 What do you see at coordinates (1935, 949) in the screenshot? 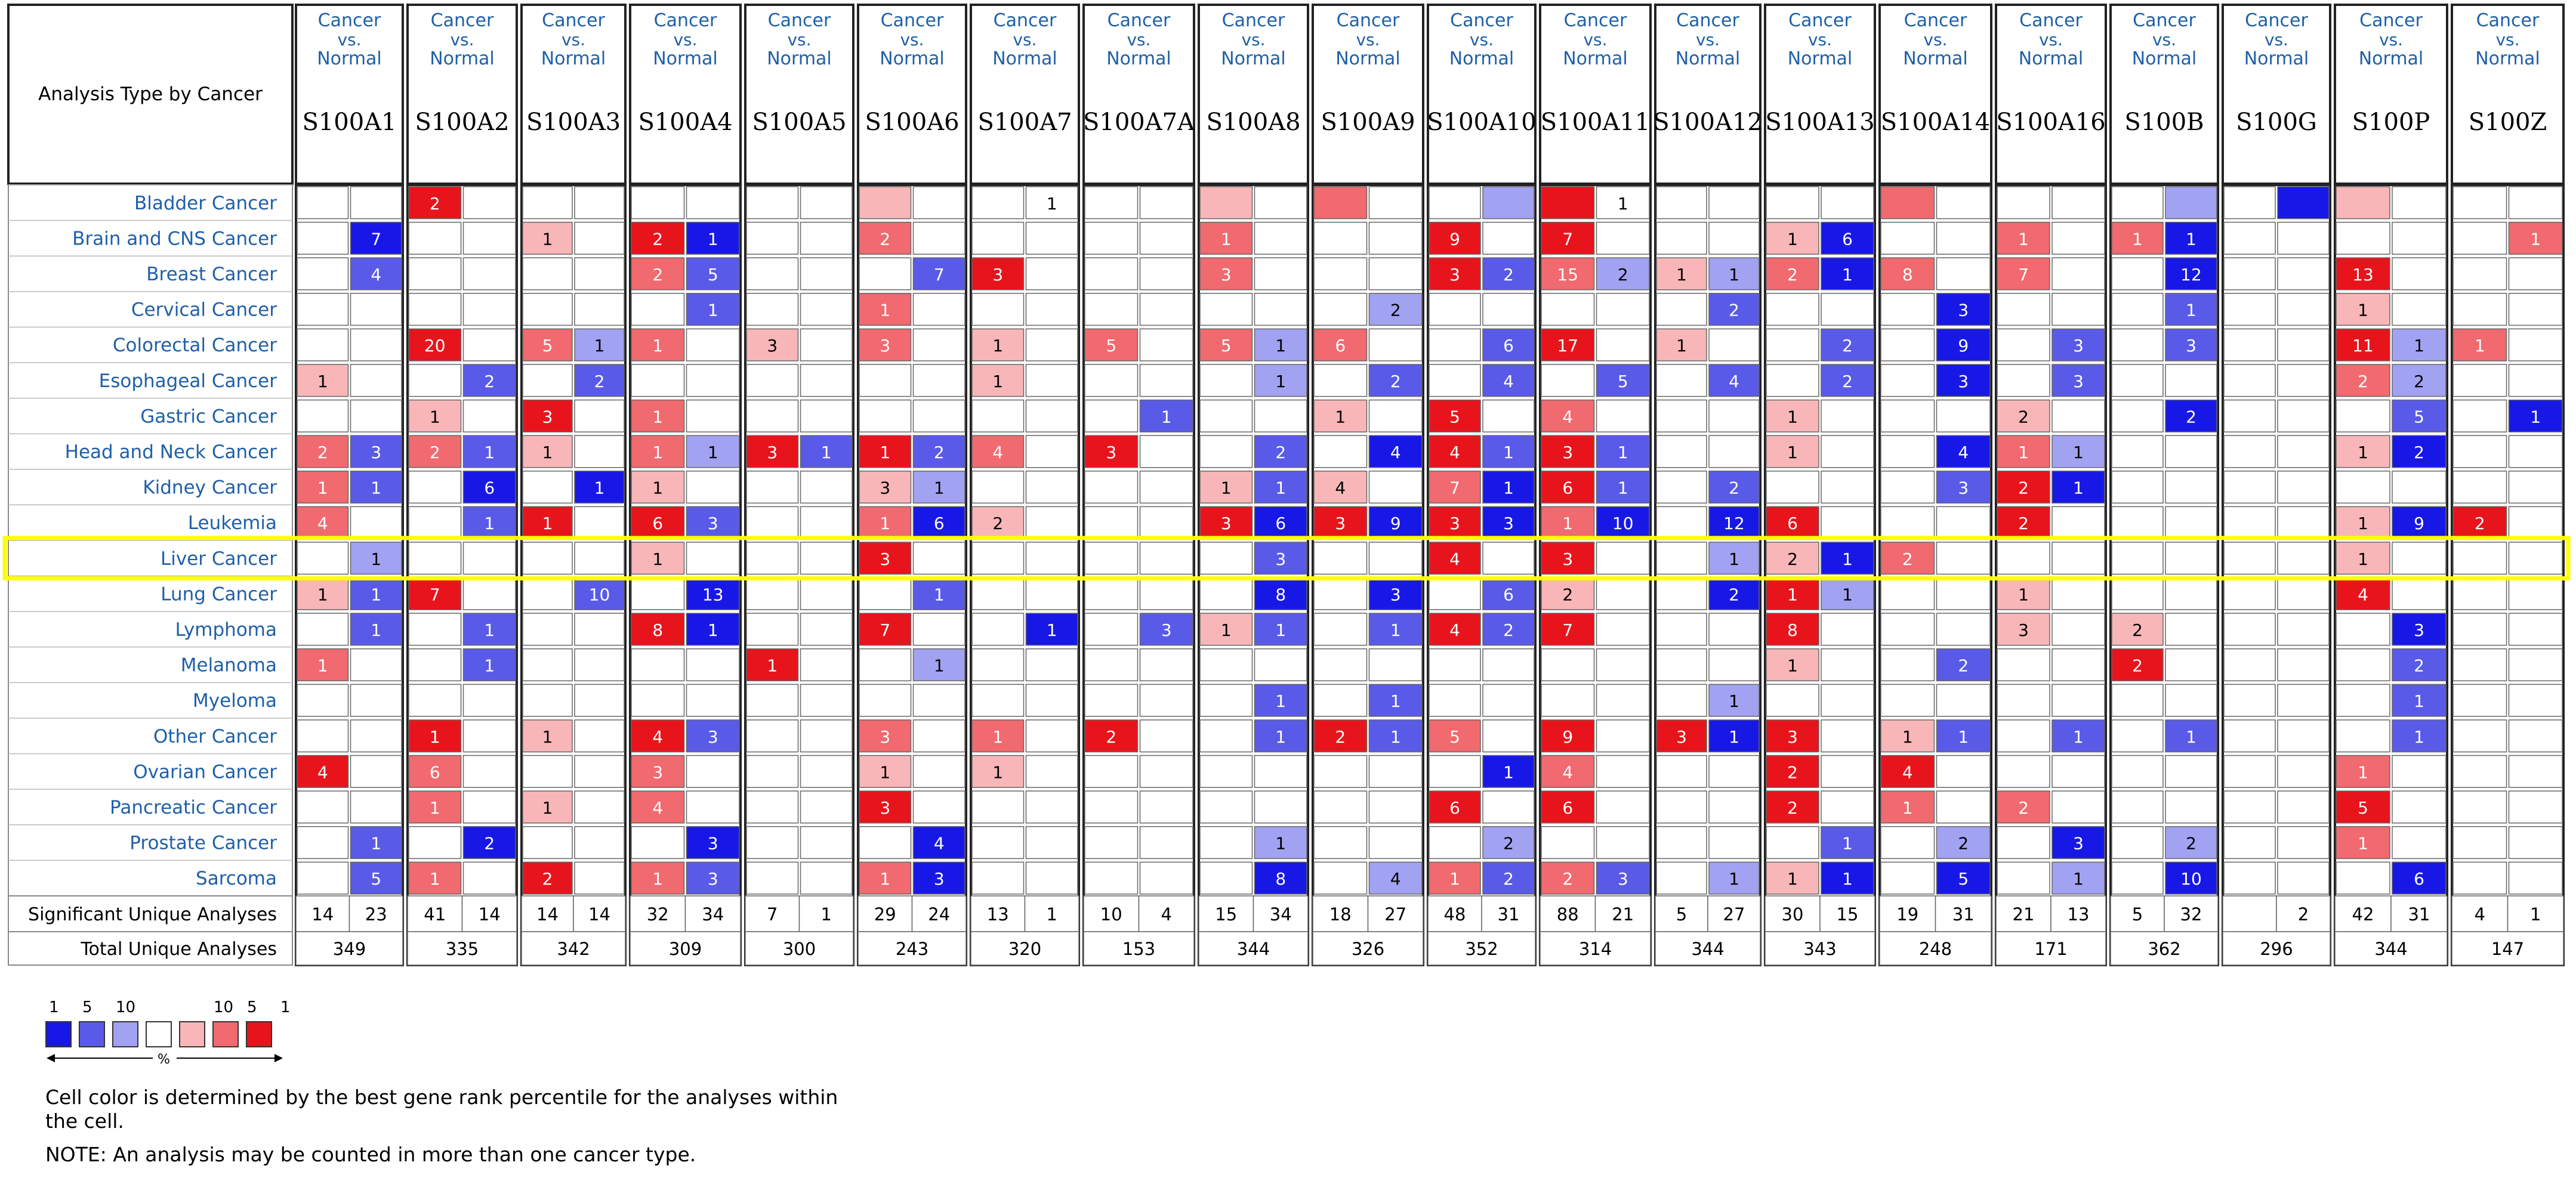
I see `total-count: 248` at bounding box center [1935, 949].